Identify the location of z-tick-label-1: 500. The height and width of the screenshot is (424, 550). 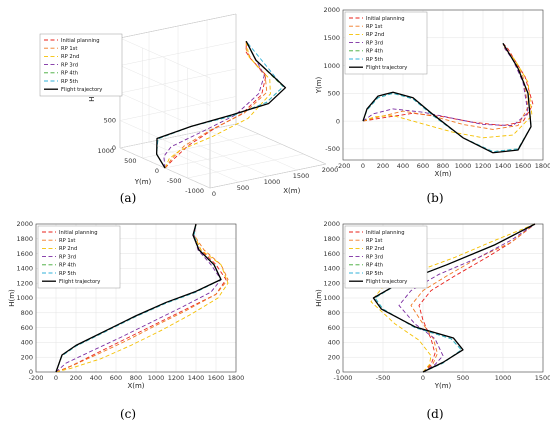
(110, 121).